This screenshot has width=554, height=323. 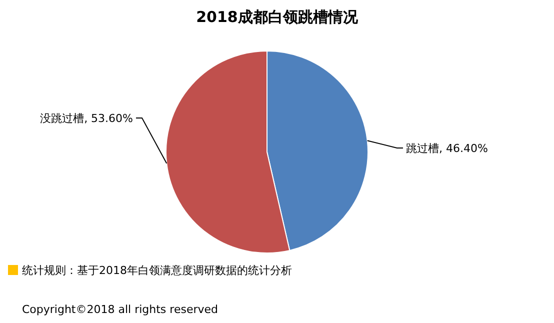 I want to click on text: Copyright©2018 all rights reserved, so click(x=120, y=309).